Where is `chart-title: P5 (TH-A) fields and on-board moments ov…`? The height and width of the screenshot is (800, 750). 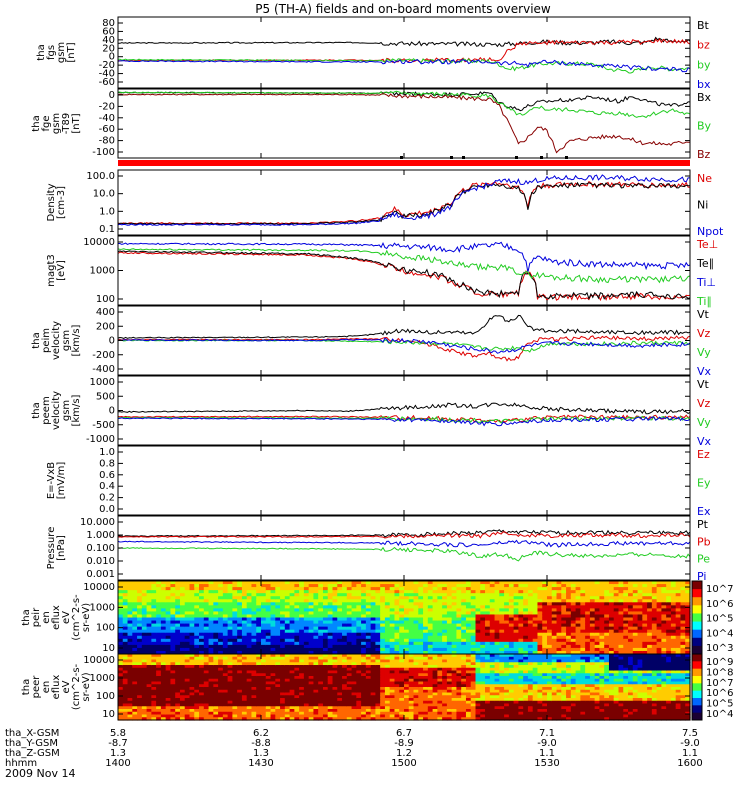
chart-title: P5 (TH-A) fields and on-board moments ov… is located at coordinates (403, 9).